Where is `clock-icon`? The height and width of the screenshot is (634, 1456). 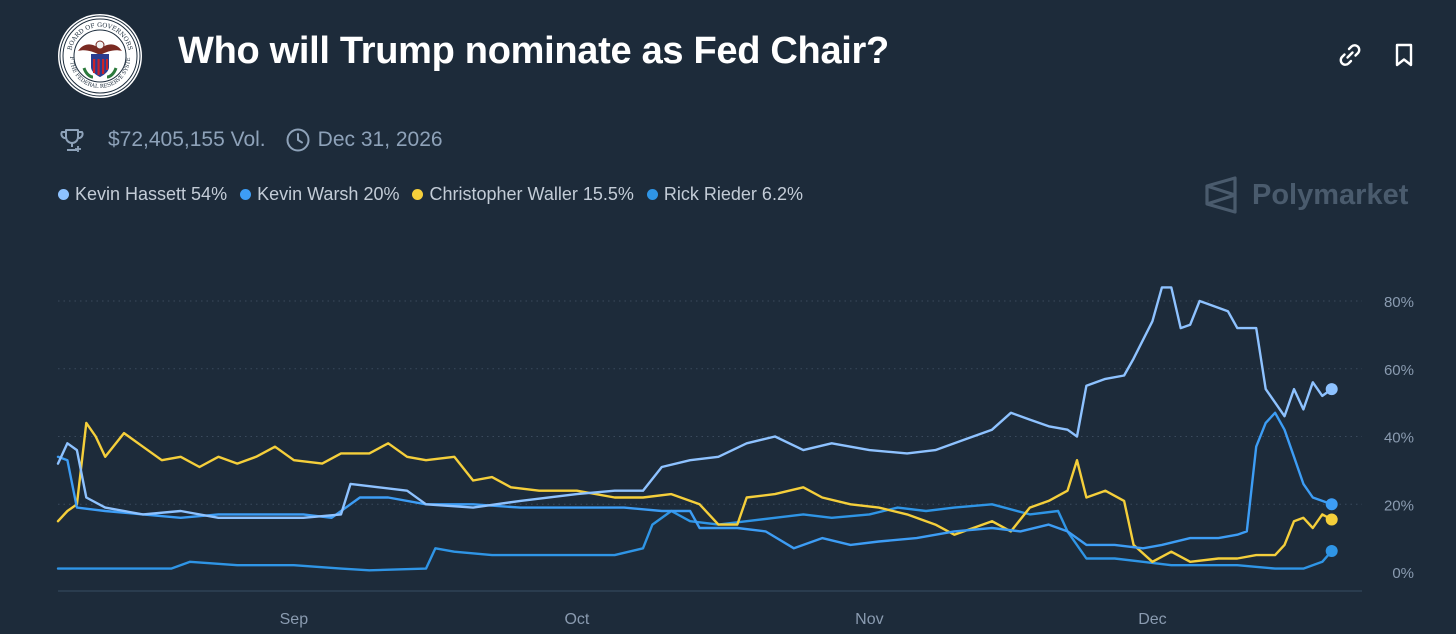
clock-icon is located at coordinates (298, 140).